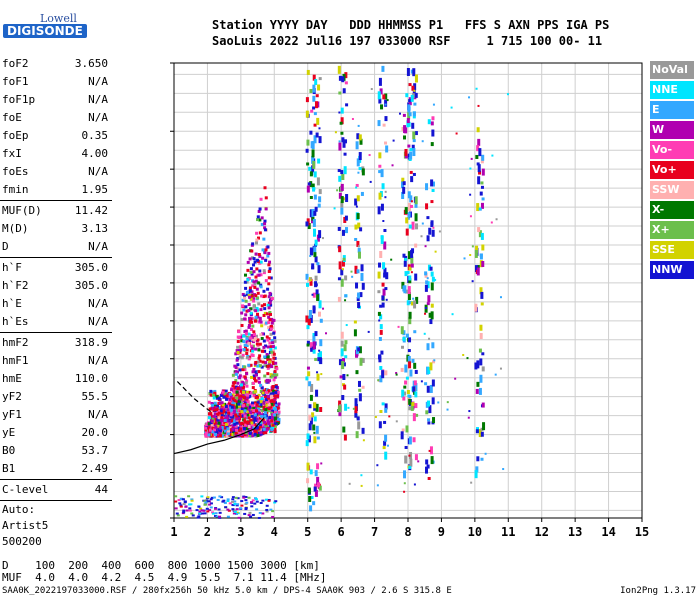  Describe the element at coordinates (9, 432) in the screenshot. I see `param-label: yE` at that location.